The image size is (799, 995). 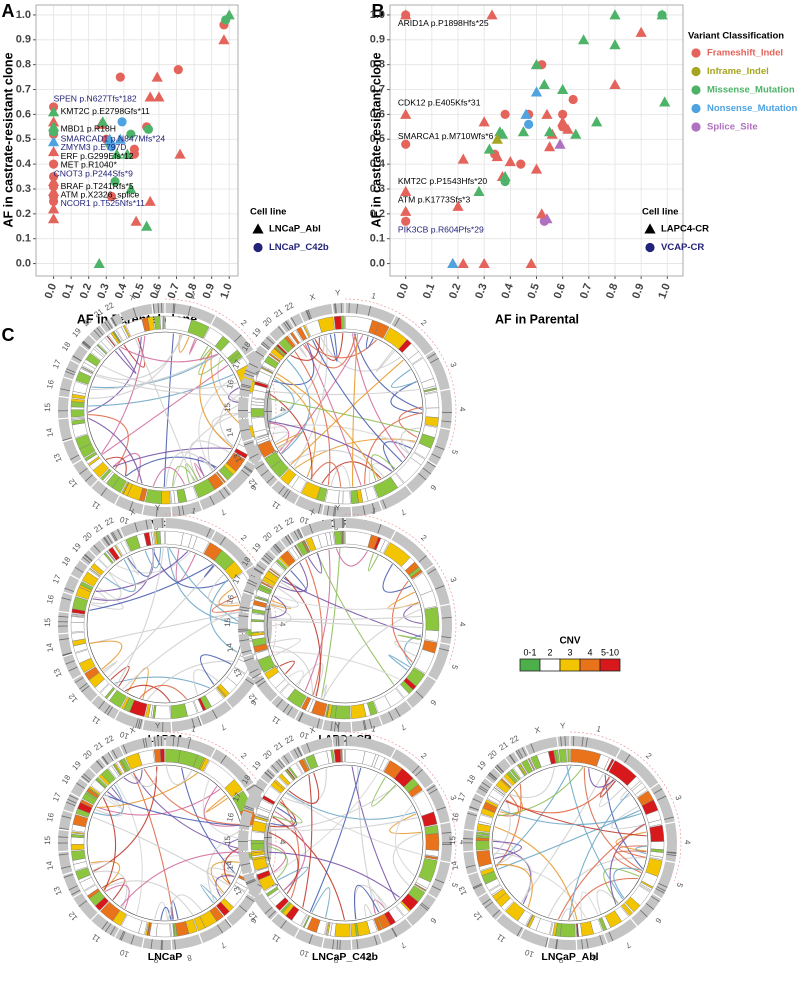 I want to click on chromosome-label: 18, so click(x=66, y=561).